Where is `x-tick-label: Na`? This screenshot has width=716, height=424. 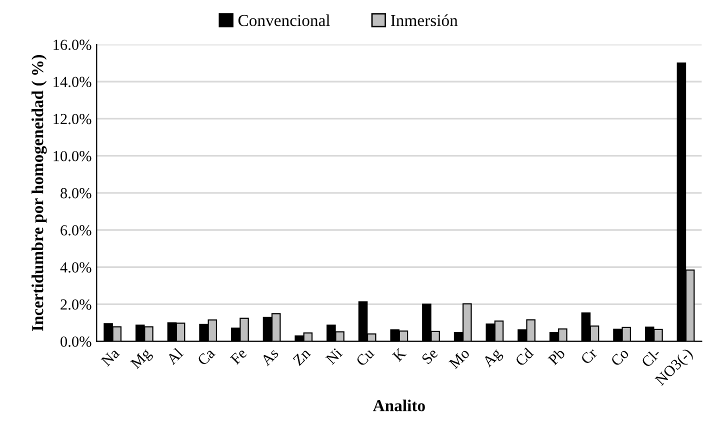
x-tick-label: Na is located at coordinates (110, 357).